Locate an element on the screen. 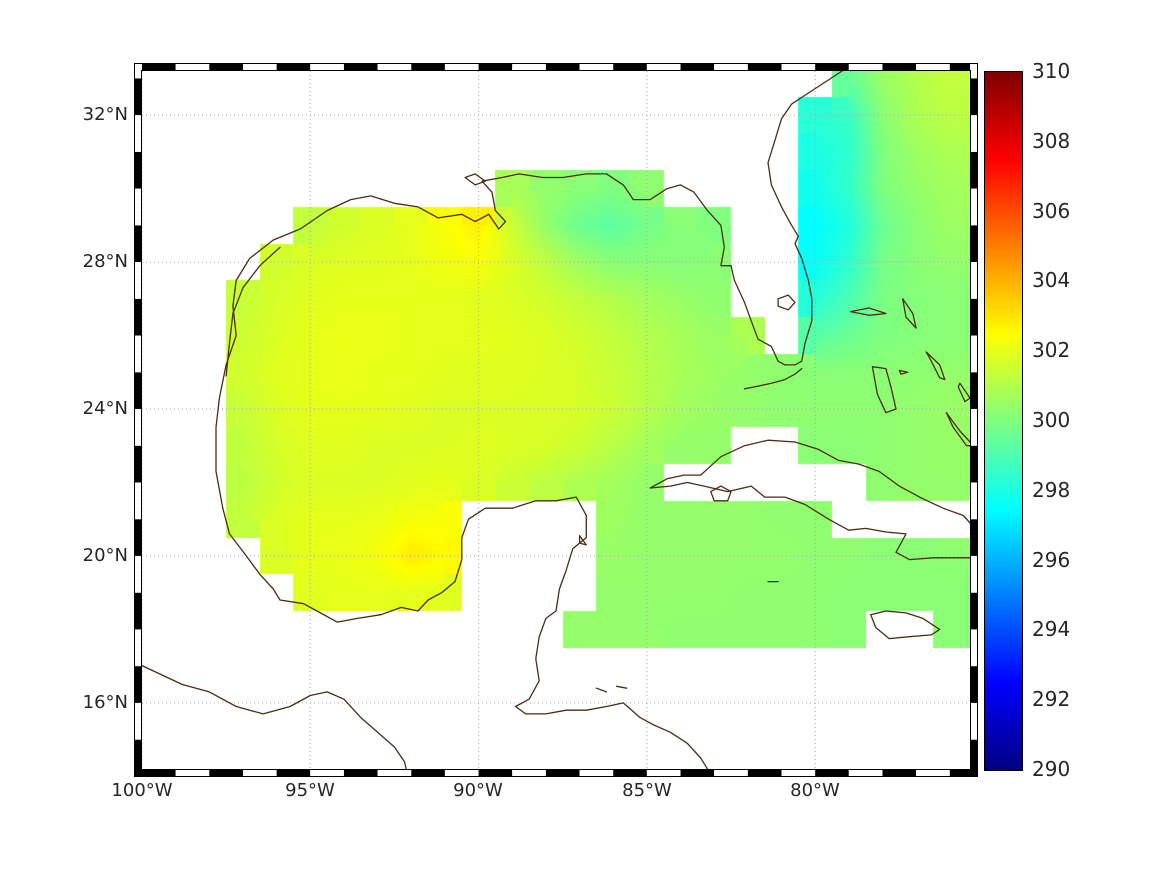 The width and height of the screenshot is (1167, 875). y-tick-label-32n: 32°N is located at coordinates (105, 114).